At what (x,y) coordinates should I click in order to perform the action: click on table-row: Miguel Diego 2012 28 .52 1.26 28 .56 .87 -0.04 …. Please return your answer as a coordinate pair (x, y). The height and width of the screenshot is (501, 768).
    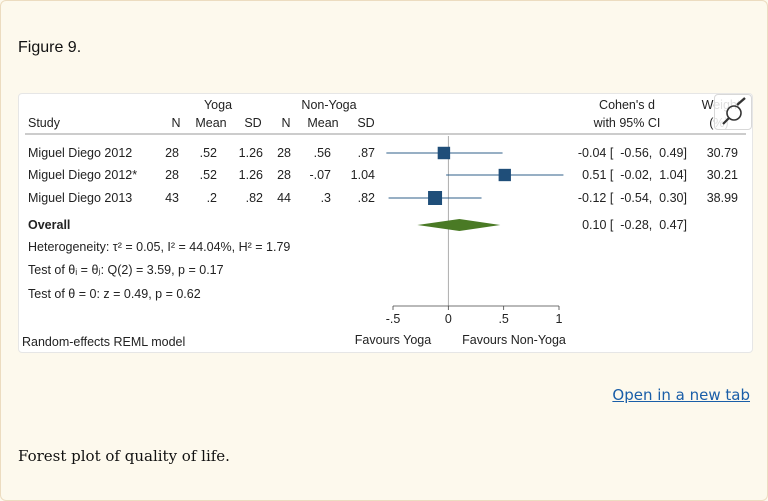
    Looking at the image, I should click on (383, 153).